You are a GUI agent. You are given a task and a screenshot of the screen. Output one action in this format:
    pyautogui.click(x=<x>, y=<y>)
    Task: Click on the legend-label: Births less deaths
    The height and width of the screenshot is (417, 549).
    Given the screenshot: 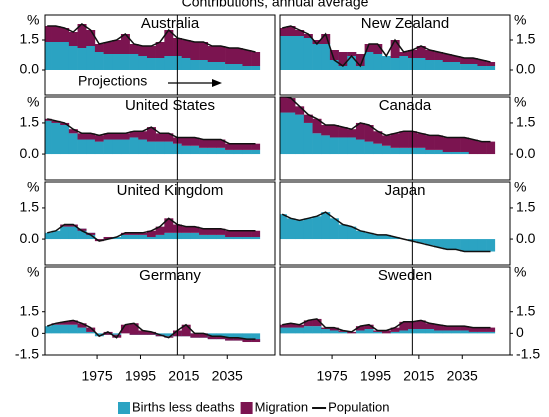 What is the action you would take?
    pyautogui.click(x=183, y=406)
    